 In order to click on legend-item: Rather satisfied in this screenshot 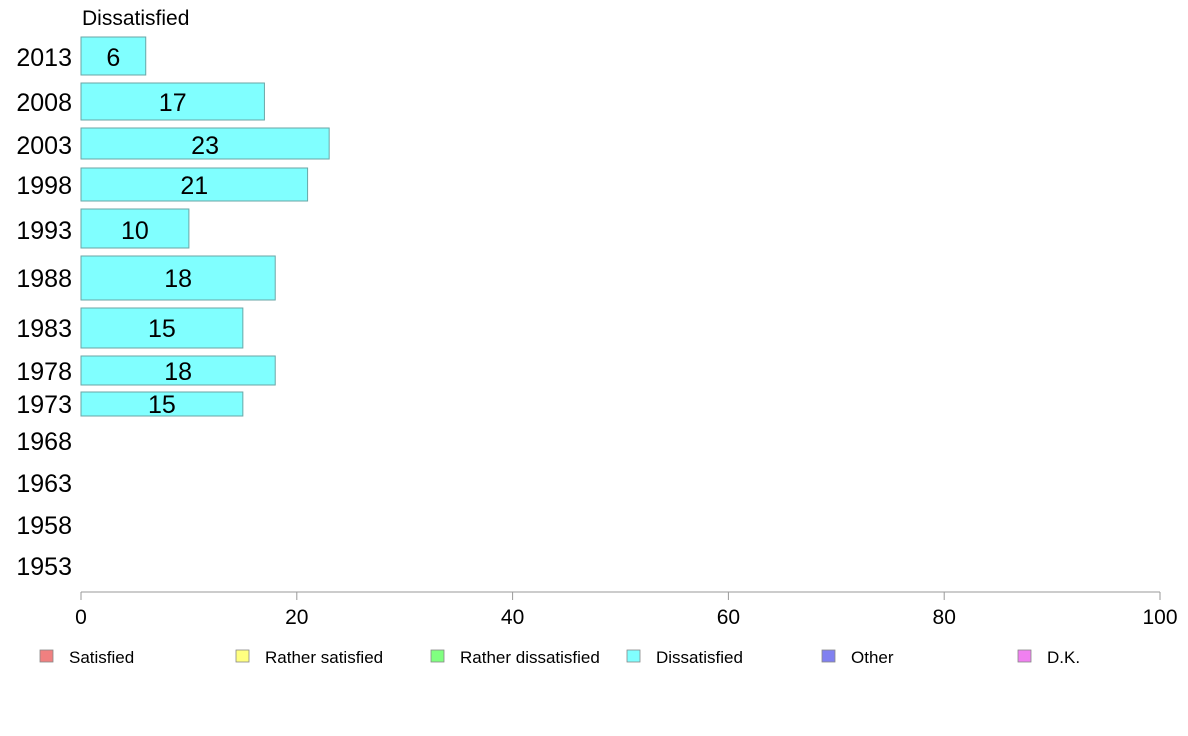, I will do `click(309, 657)`.